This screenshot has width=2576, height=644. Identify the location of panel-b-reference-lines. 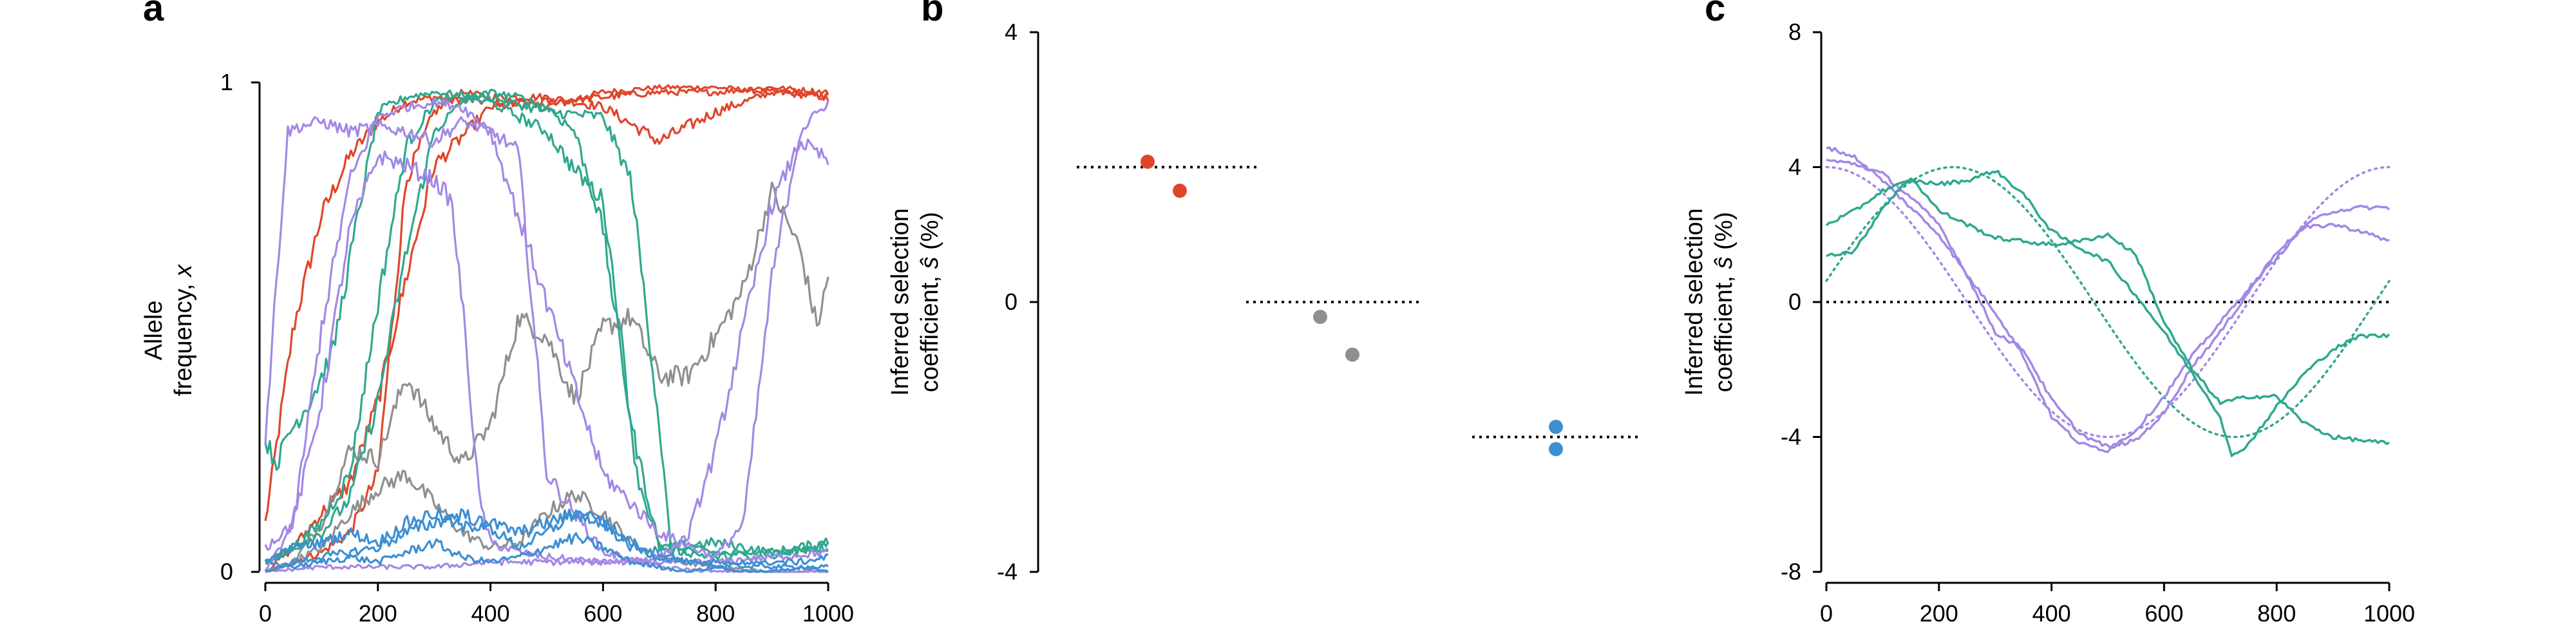
(1358, 302).